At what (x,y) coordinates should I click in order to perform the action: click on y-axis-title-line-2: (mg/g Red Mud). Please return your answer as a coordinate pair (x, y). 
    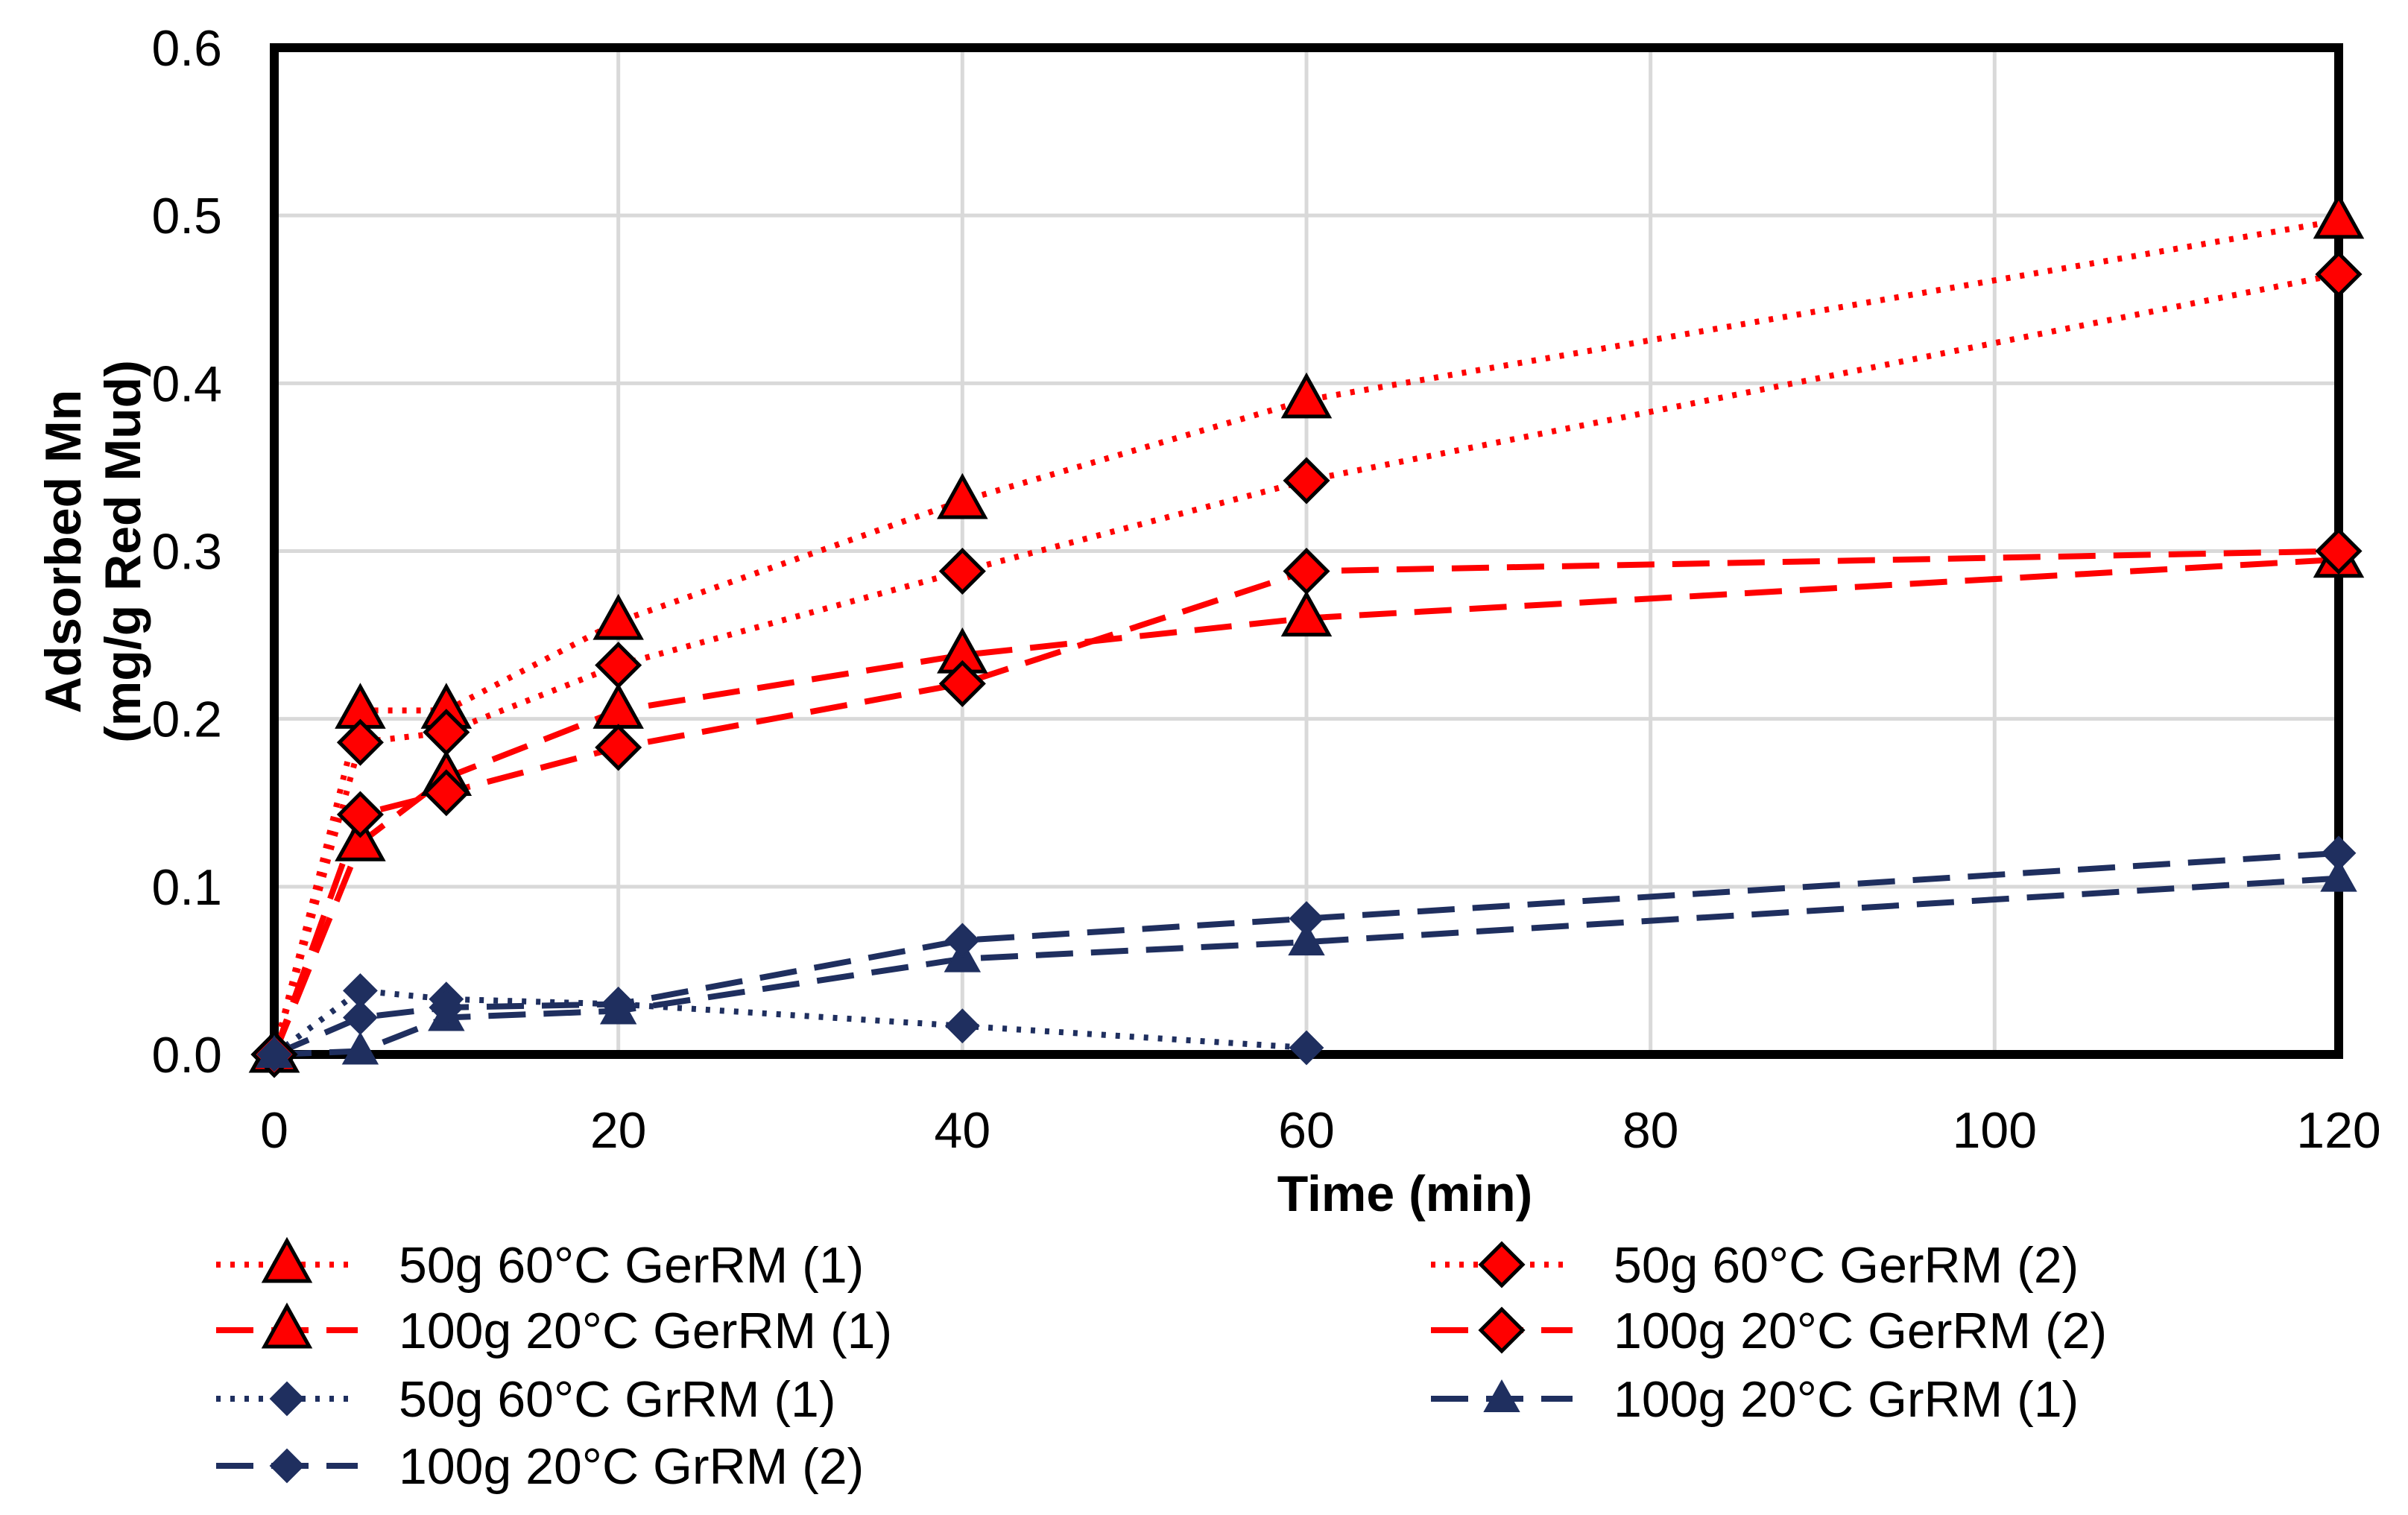
    Looking at the image, I should click on (123, 551).